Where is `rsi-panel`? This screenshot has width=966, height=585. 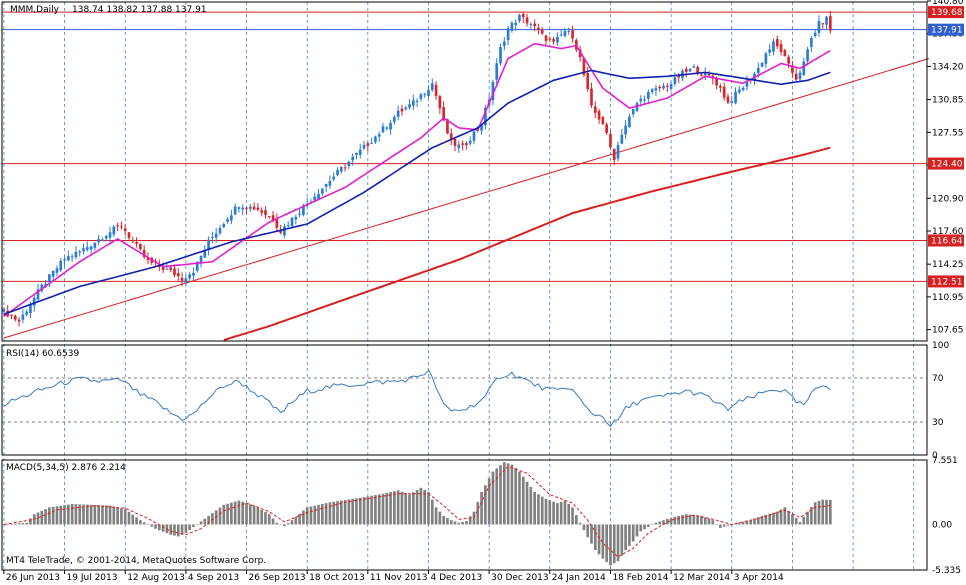 rsi-panel is located at coordinates (464, 398).